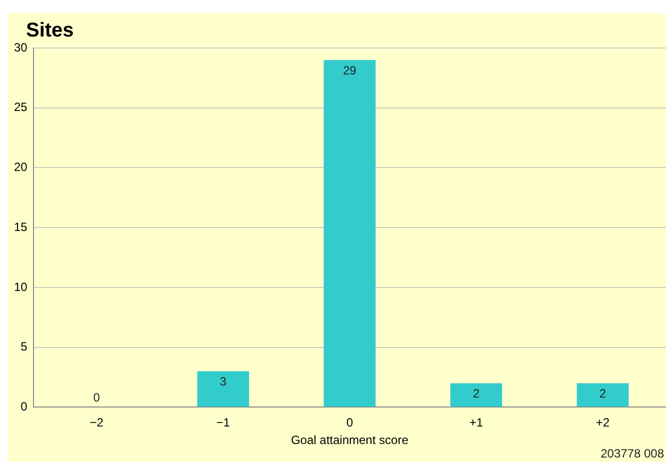 The height and width of the screenshot is (462, 666). I want to click on y-tick-label: 25, so click(21, 107).